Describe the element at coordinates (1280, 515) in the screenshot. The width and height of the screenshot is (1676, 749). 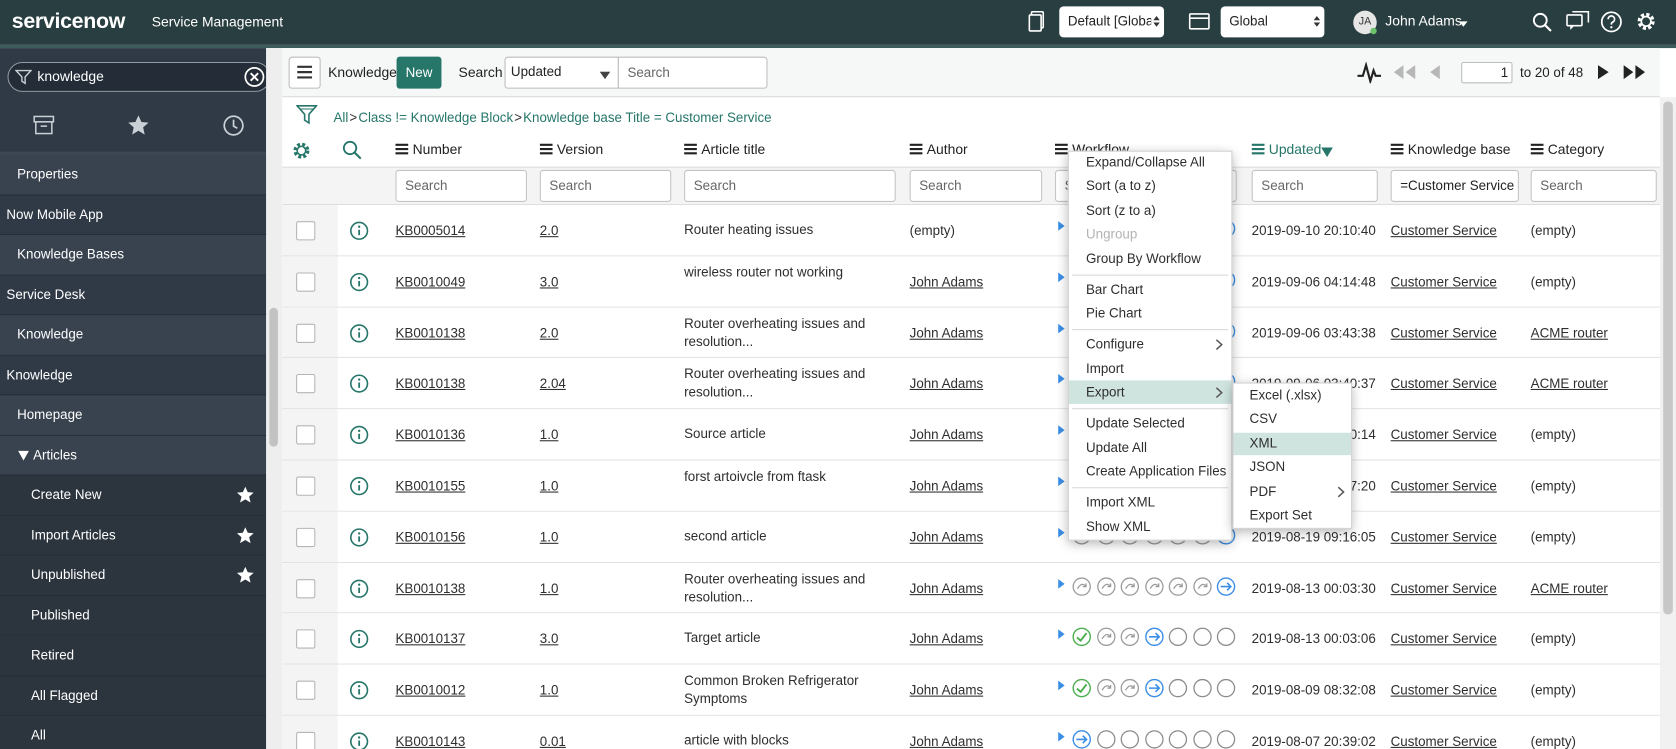
I see `submenu-item: Export Set` at that location.